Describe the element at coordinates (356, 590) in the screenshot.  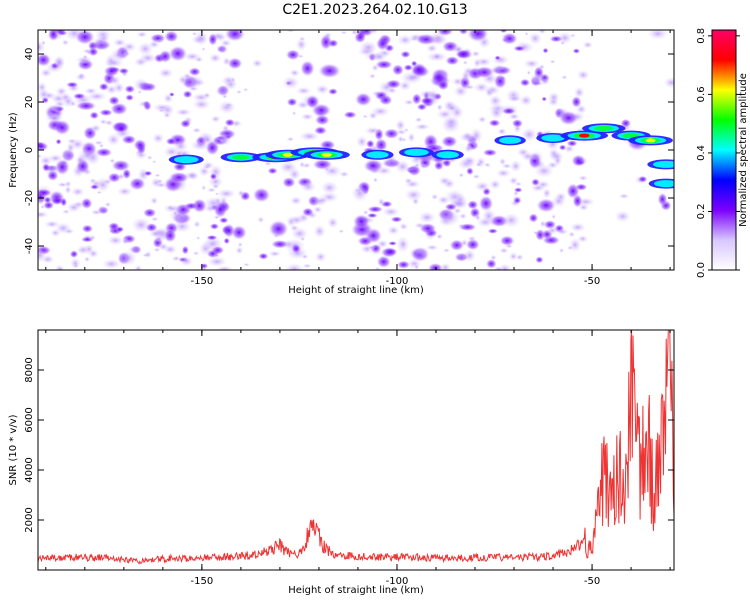
I see `snr-x-axis-label: Height of straight line (km)` at that location.